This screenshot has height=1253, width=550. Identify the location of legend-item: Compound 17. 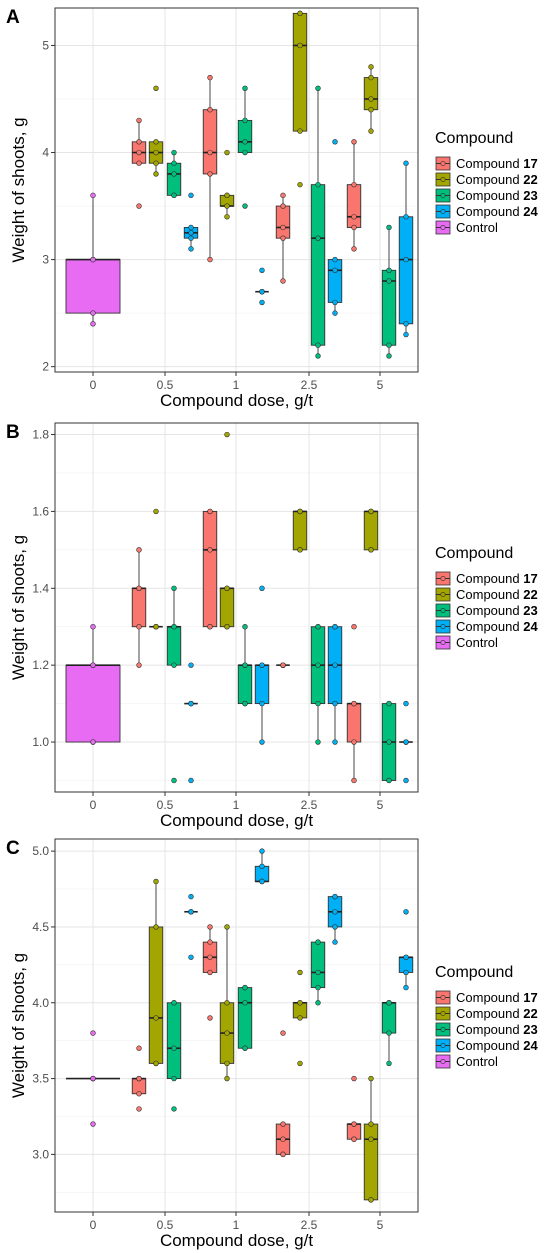
(486, 578).